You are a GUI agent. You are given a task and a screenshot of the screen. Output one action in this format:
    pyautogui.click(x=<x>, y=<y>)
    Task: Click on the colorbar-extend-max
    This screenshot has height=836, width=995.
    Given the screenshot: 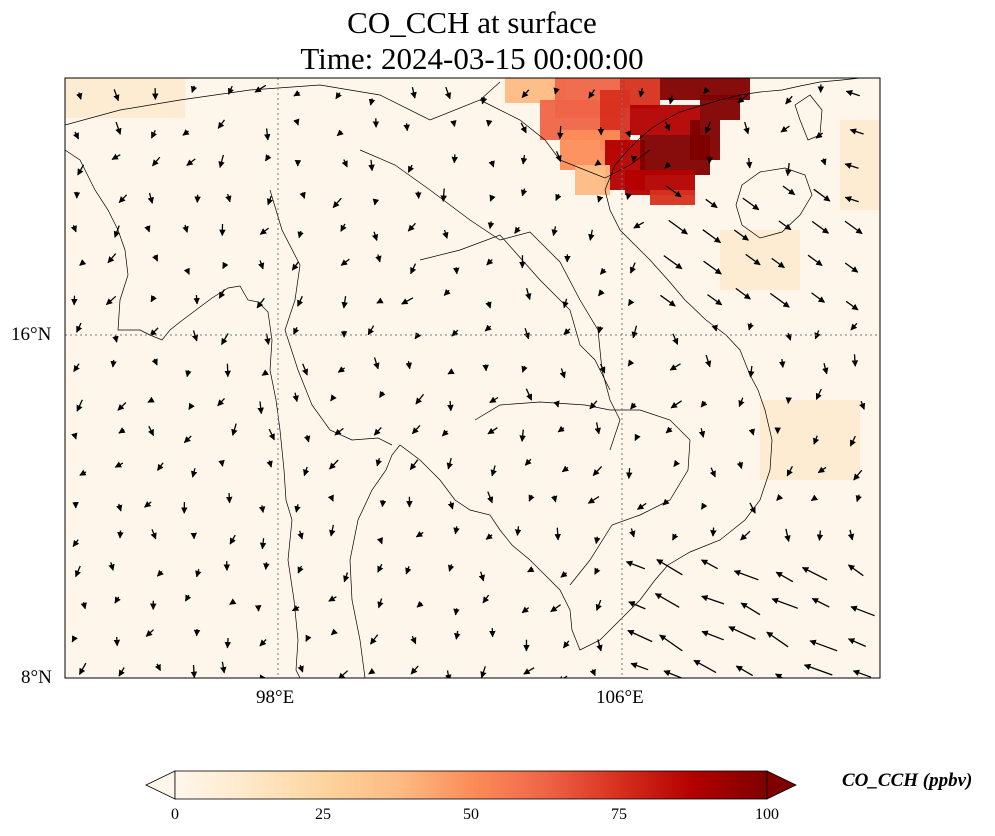 What is the action you would take?
    pyautogui.click(x=781, y=785)
    